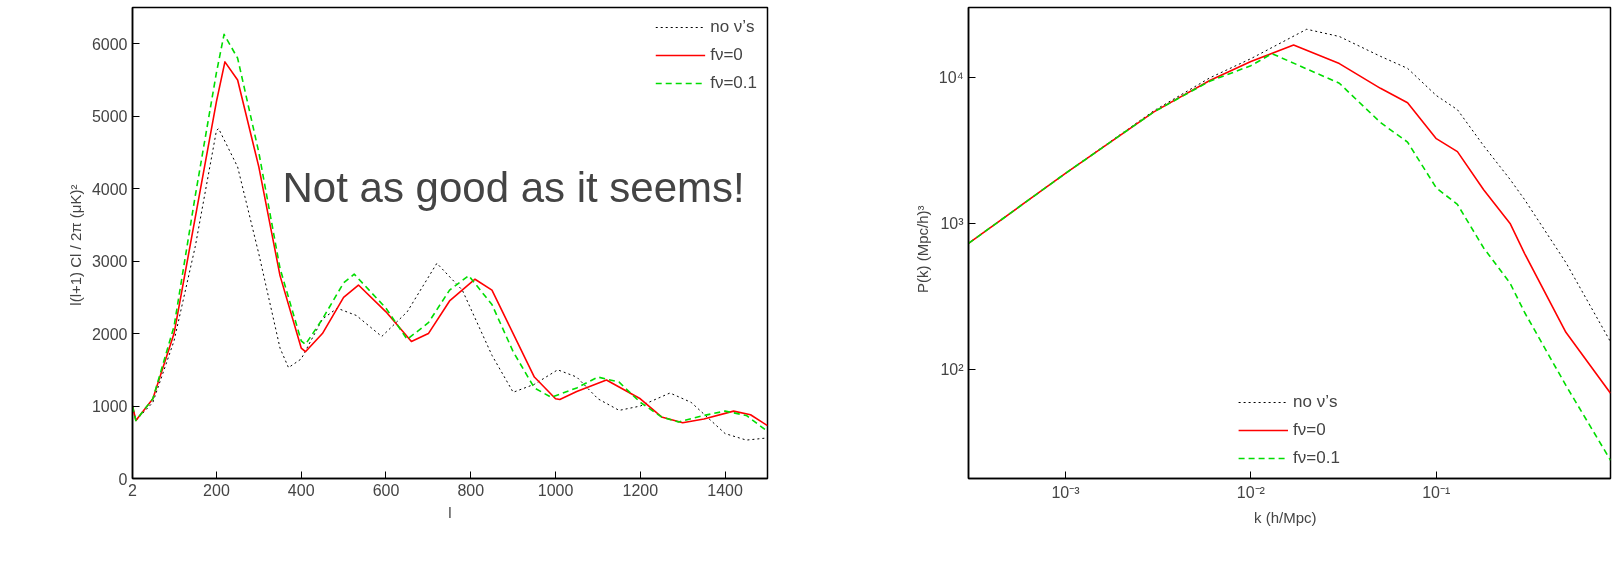 Image resolution: width=1612 pixels, height=566 pixels. Describe the element at coordinates (952, 223) in the screenshot. I see `y-tick-label: 10³` at that location.